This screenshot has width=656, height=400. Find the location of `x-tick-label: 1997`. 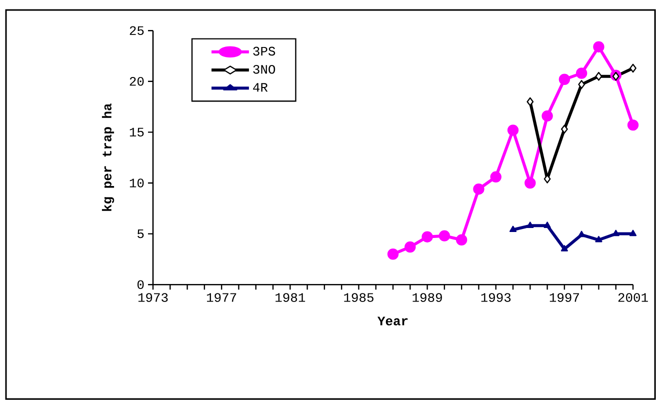

x-tick-label: 1997 is located at coordinates (564, 297).